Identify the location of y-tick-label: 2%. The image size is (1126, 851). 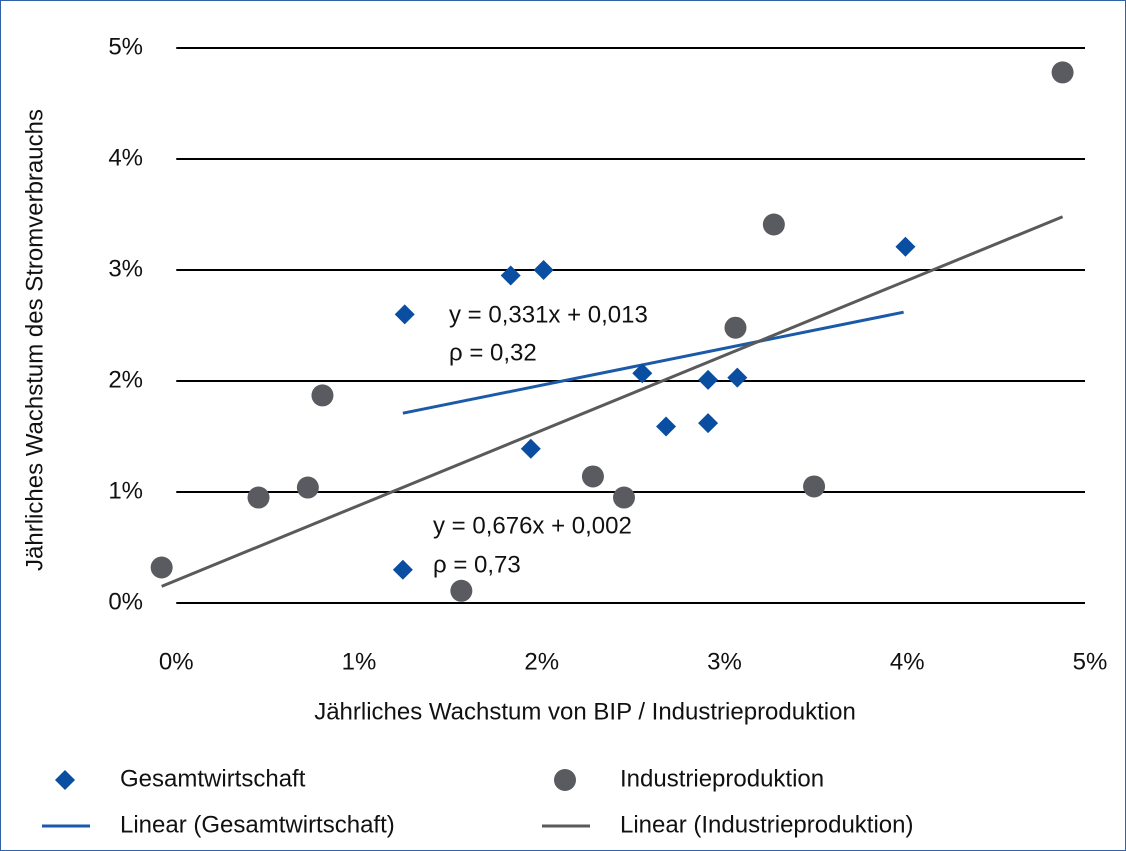
(125, 379).